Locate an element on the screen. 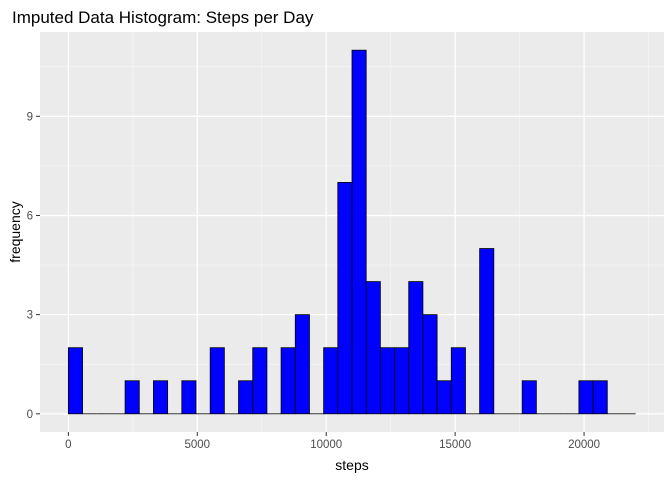  y-tick-label: 9 is located at coordinates (30, 117).